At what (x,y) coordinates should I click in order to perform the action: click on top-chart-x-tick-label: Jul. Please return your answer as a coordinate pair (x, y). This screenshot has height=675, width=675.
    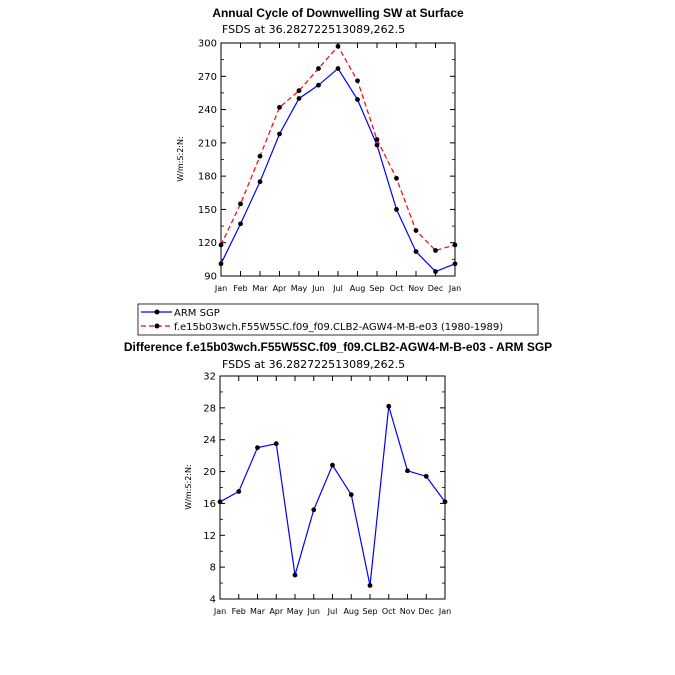
    Looking at the image, I should click on (337, 288).